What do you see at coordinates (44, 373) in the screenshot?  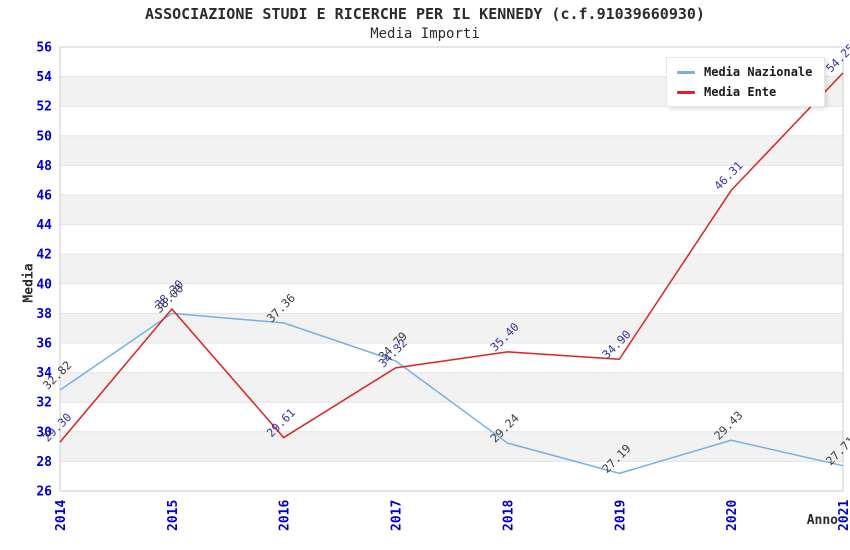 I see `y-tick-label: 34` at bounding box center [44, 373].